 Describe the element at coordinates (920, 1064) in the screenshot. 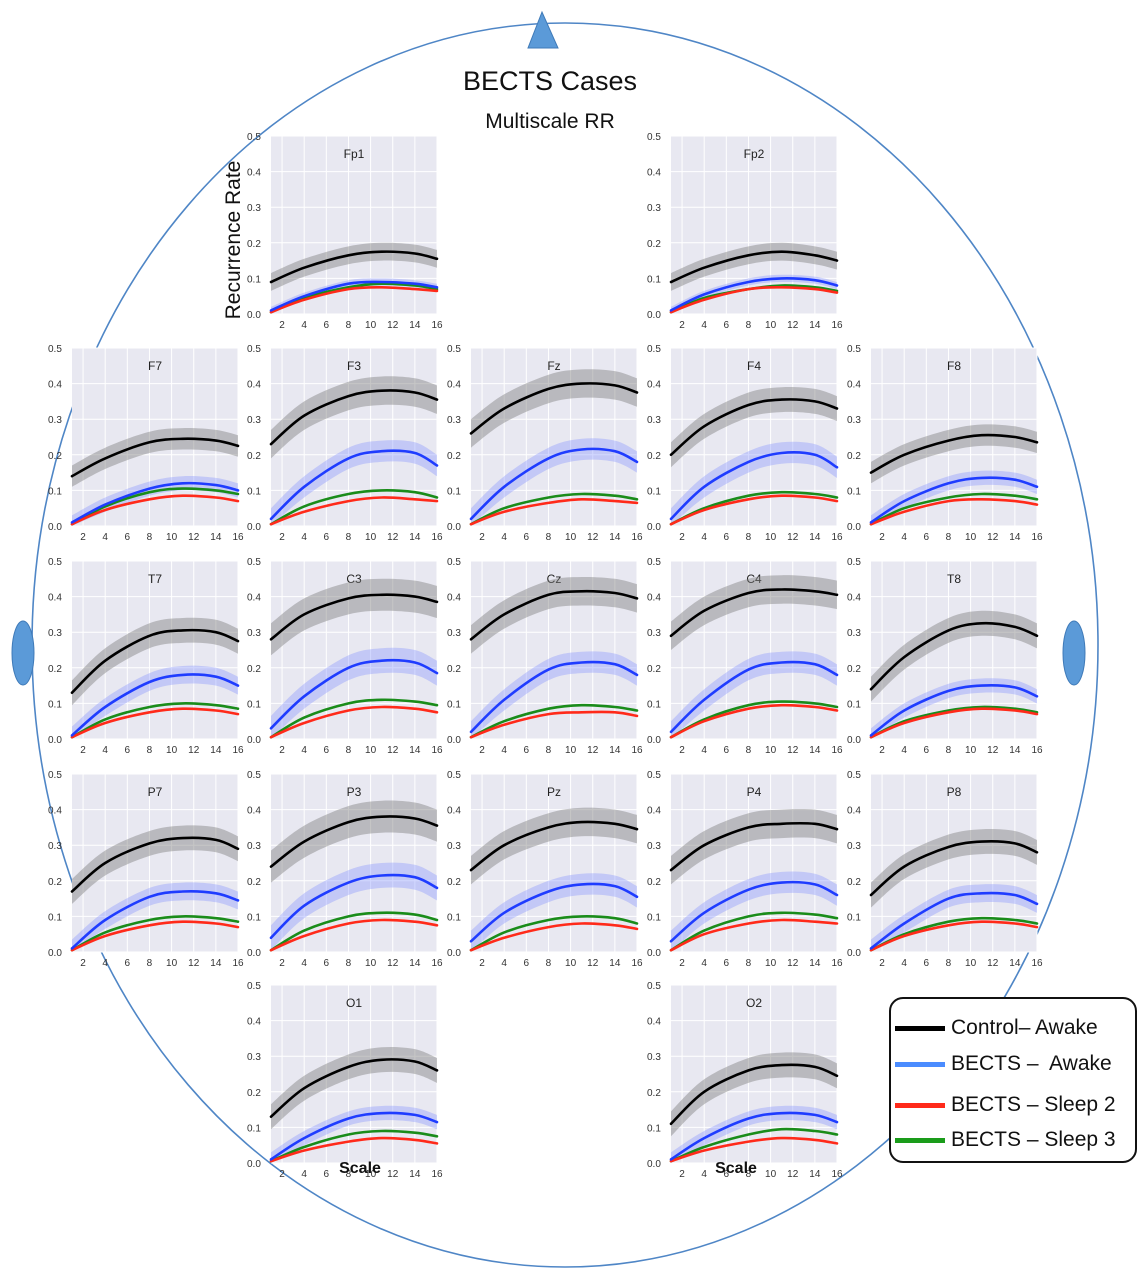

I see `legend-swatch-bects-awake` at that location.